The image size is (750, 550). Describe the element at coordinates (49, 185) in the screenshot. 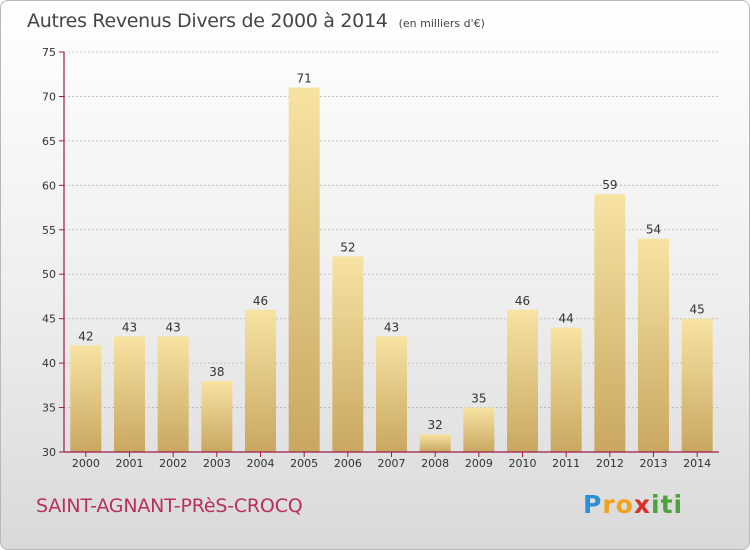

I see `y-tick-label: 60` at that location.